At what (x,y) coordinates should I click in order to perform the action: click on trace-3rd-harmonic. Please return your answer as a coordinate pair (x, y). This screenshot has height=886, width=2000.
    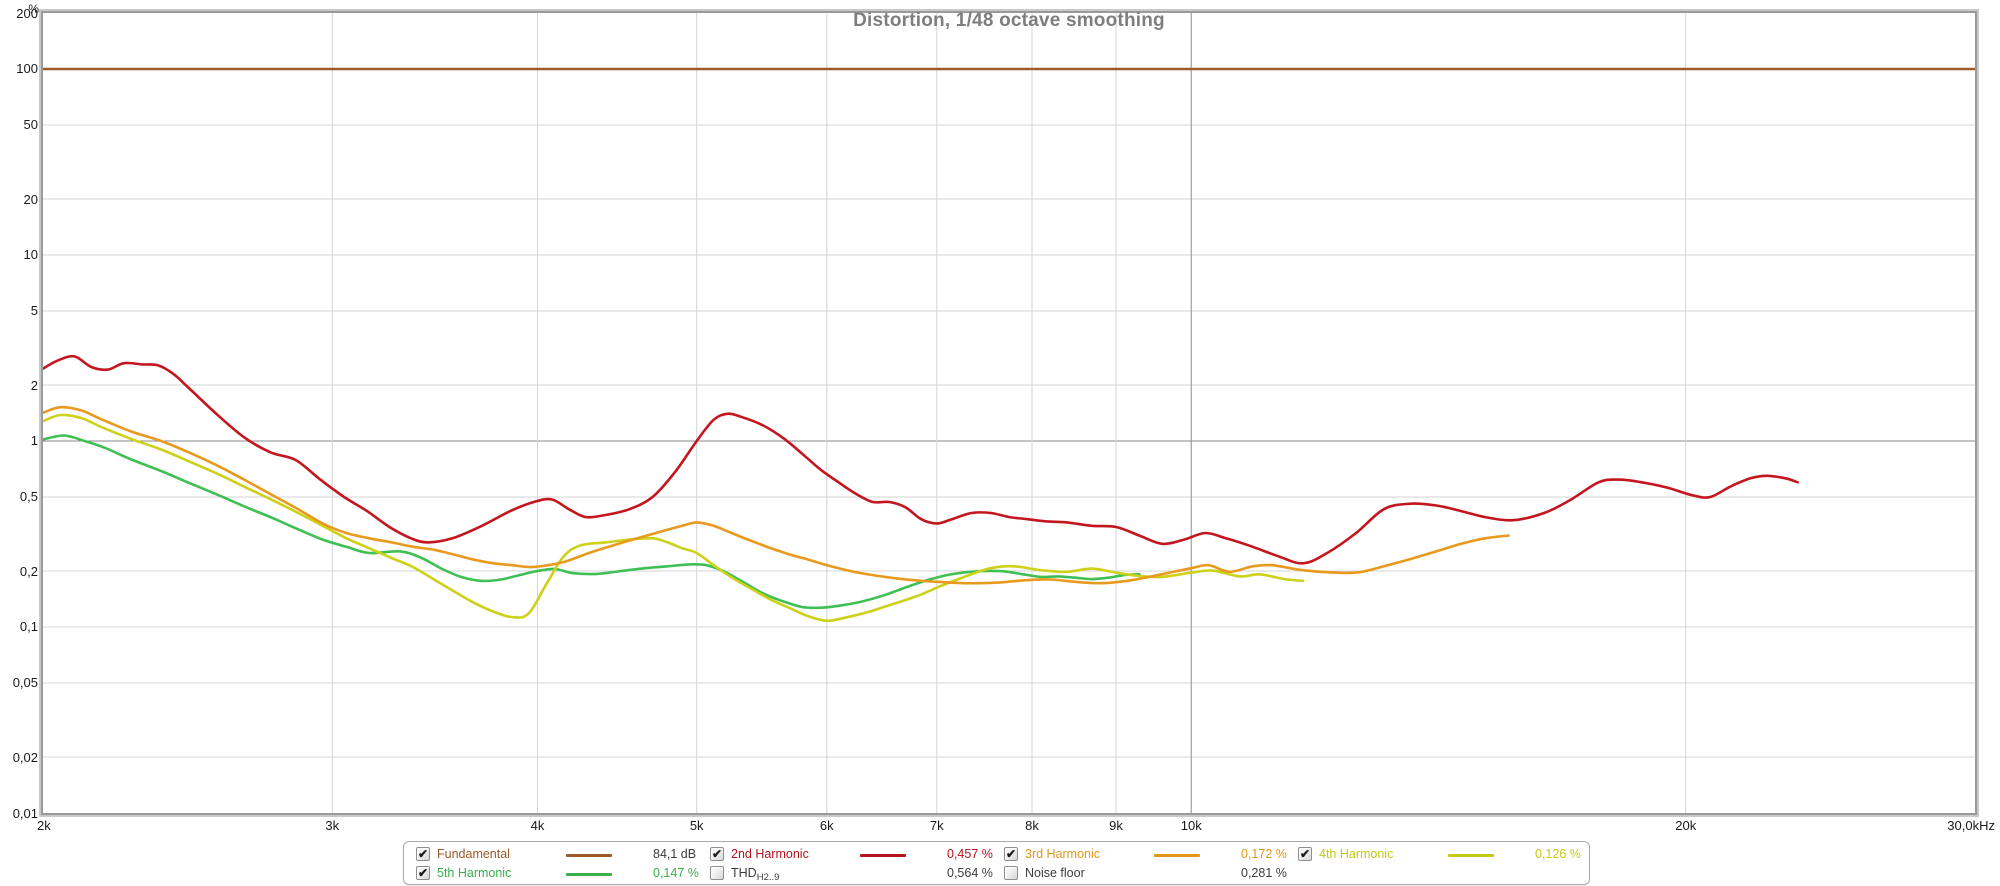
    Looking at the image, I should click on (776, 495).